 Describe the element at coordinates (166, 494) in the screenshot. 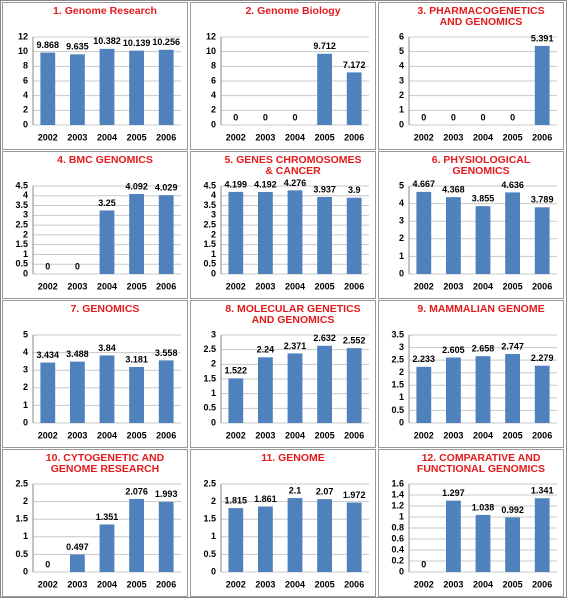

I see `value-label: 1.993` at that location.